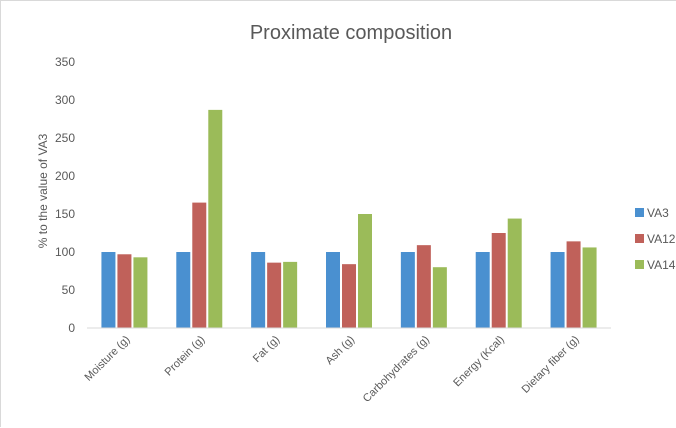 The width and height of the screenshot is (676, 428). What do you see at coordinates (65, 195) in the screenshot?
I see `y-axis-ticks: 0 50 100 150 200 250 300 350` at bounding box center [65, 195].